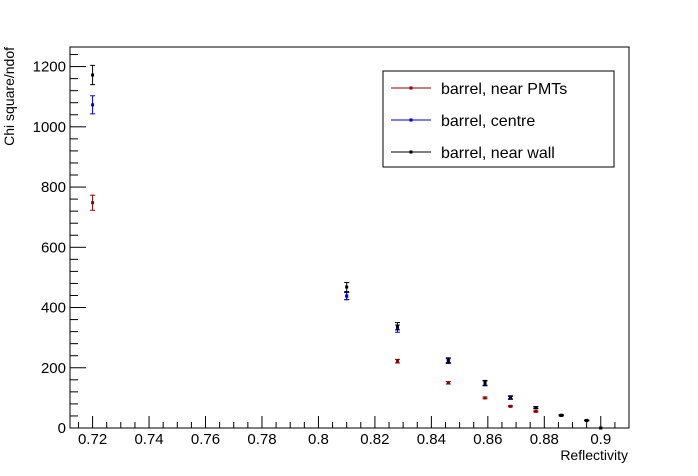 The width and height of the screenshot is (698, 476). I want to click on legend-entry-2: barrel, centre, so click(463, 121).